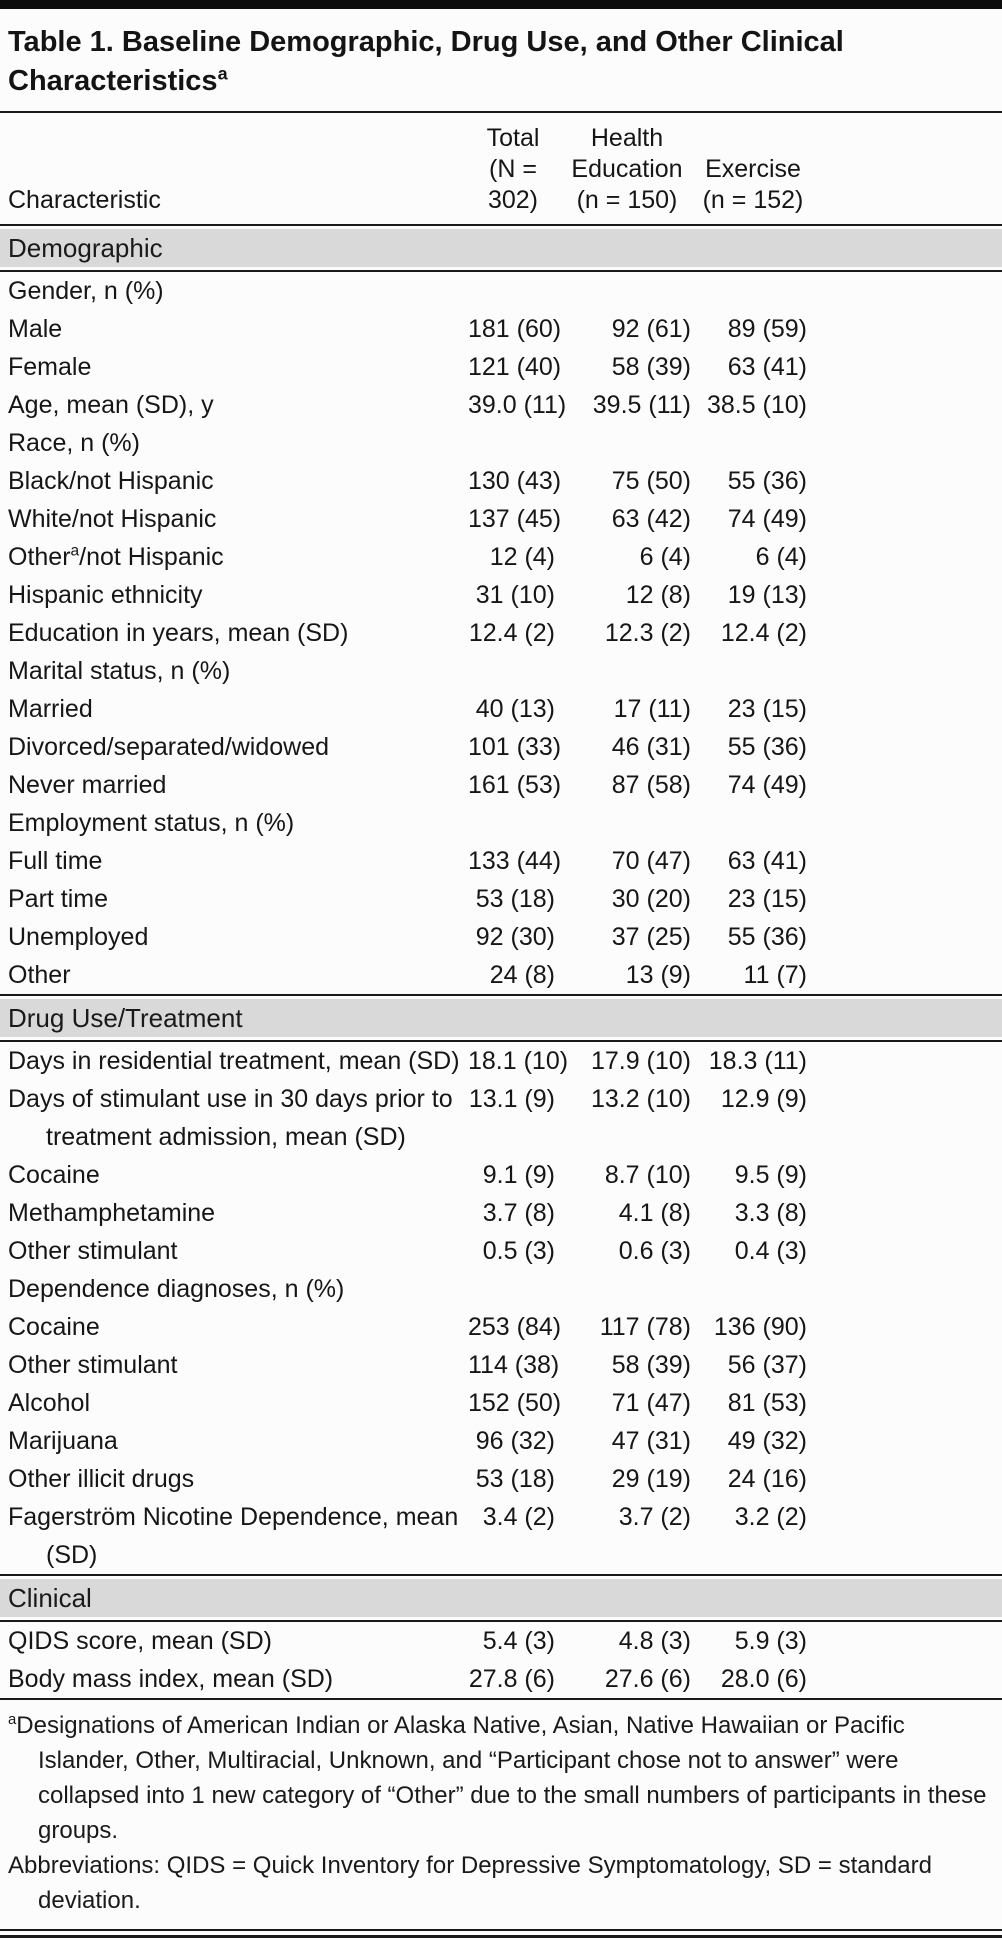 The image size is (1002, 1940). I want to click on exercise-value: 12.9 (9), so click(763, 1099).